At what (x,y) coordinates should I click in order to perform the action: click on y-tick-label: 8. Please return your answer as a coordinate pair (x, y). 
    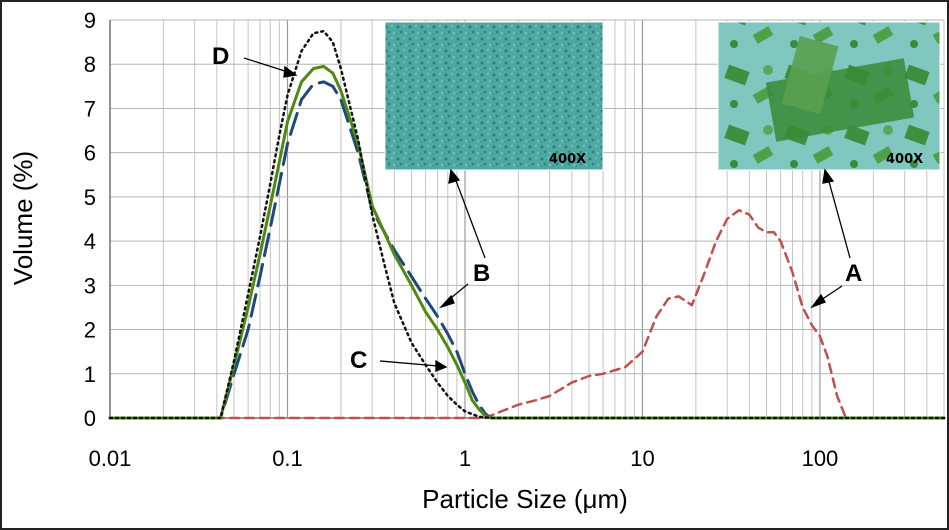
    Looking at the image, I should click on (90, 64).